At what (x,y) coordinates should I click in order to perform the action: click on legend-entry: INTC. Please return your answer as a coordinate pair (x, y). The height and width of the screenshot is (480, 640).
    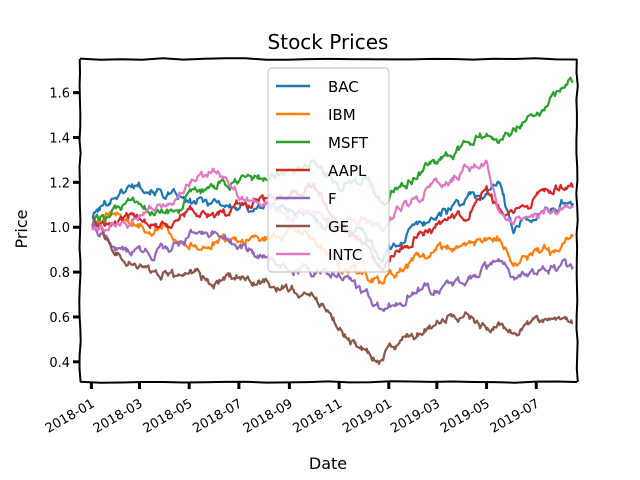
    Looking at the image, I should click on (345, 255).